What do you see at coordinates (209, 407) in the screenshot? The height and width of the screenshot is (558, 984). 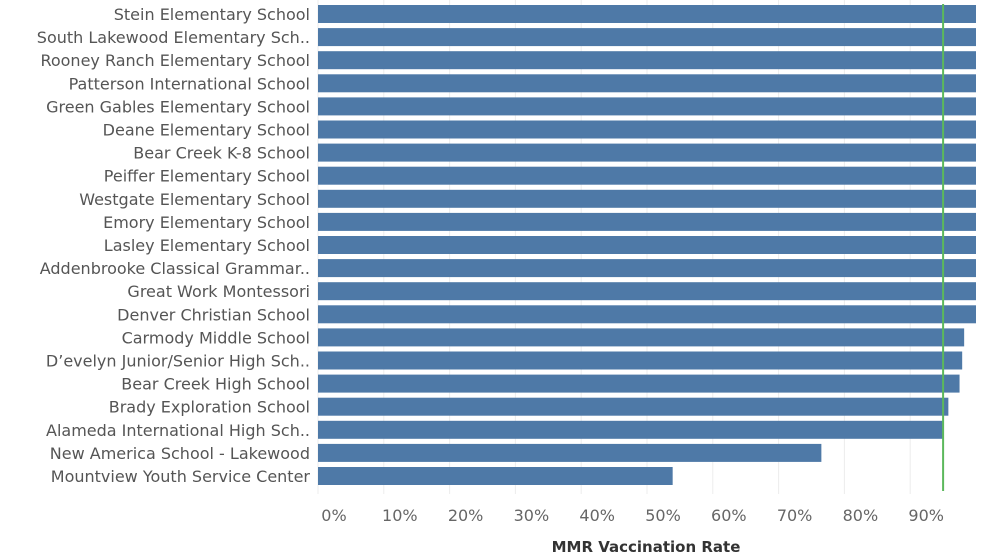 I see `category-label: Brady Exploration School` at bounding box center [209, 407].